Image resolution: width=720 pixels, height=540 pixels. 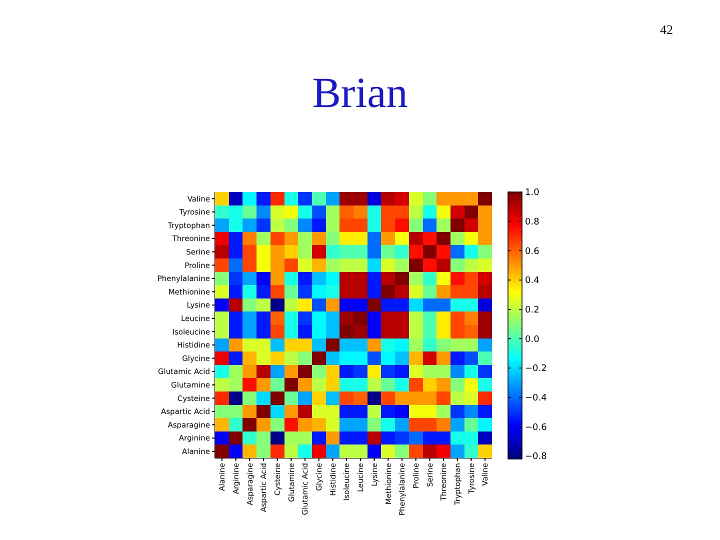 What do you see at coordinates (532, 251) in the screenshot?
I see `color-bar-label: 0.6` at bounding box center [532, 251].